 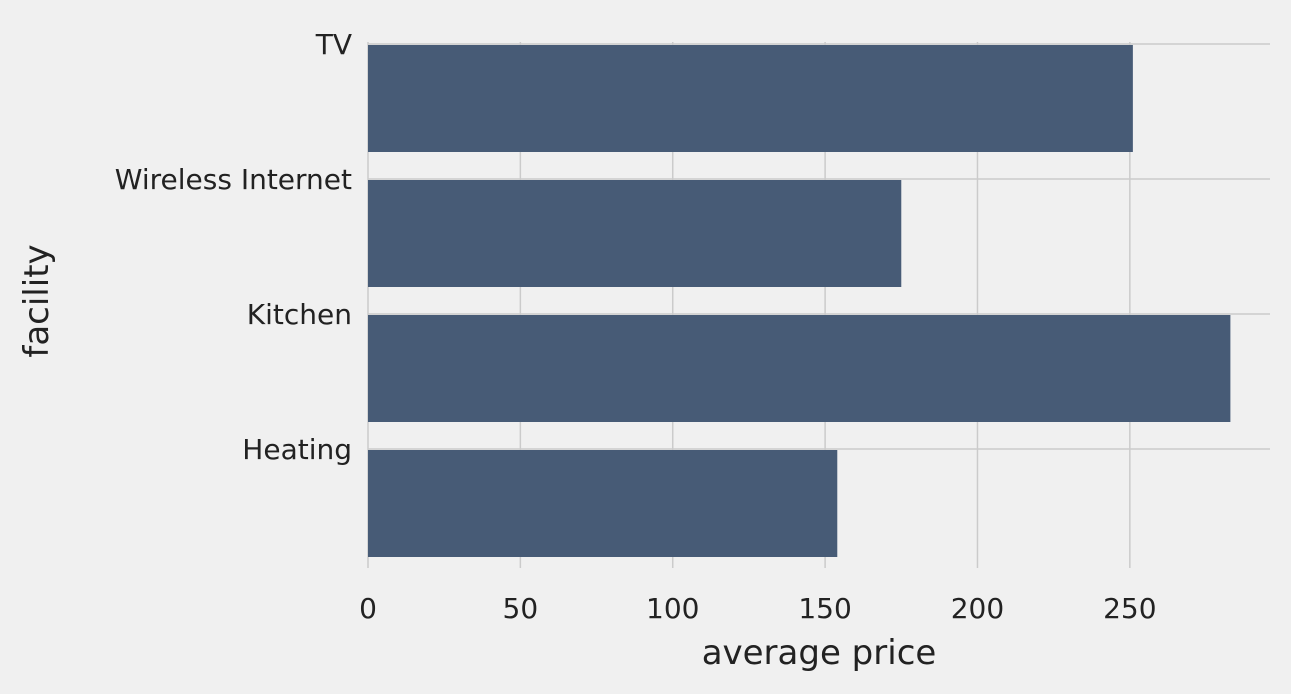 What do you see at coordinates (368, 608) in the screenshot?
I see `x-tick-label: 0` at bounding box center [368, 608].